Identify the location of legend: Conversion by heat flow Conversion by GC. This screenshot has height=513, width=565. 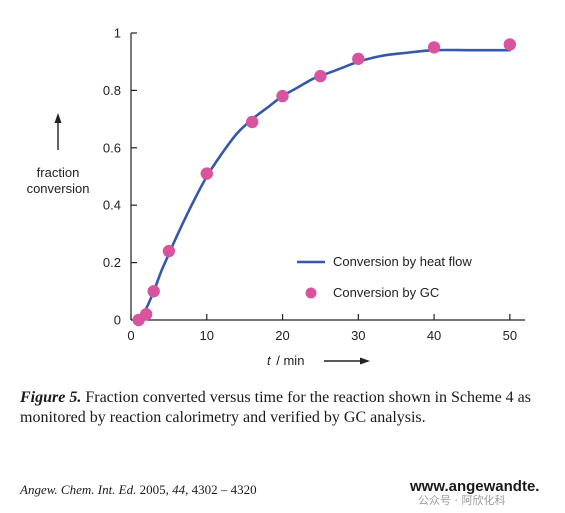
(384, 277).